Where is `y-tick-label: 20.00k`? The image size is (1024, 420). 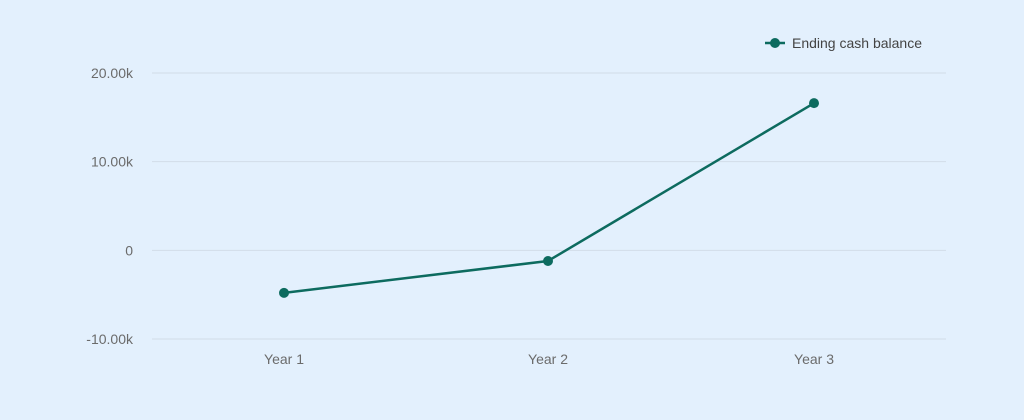
y-tick-label: 20.00k is located at coordinates (112, 73).